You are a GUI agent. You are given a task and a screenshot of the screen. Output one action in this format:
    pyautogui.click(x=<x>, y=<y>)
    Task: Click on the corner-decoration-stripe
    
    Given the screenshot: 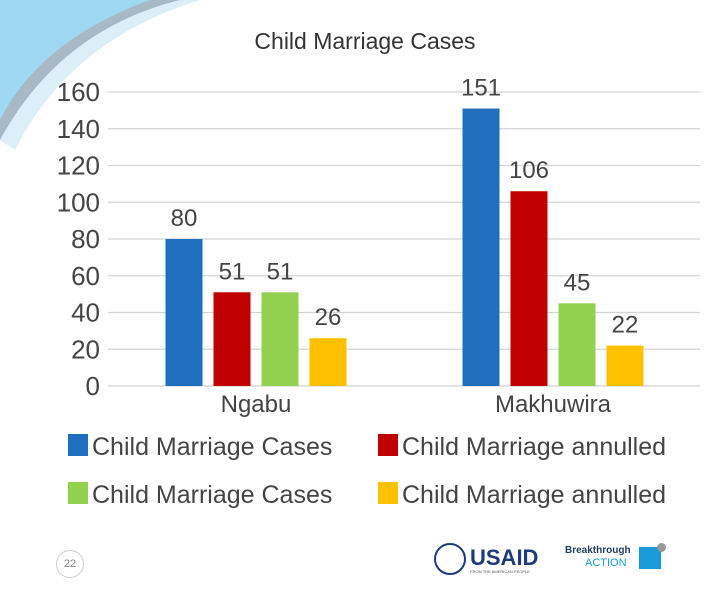 What is the action you would take?
    pyautogui.click(x=90, y=70)
    